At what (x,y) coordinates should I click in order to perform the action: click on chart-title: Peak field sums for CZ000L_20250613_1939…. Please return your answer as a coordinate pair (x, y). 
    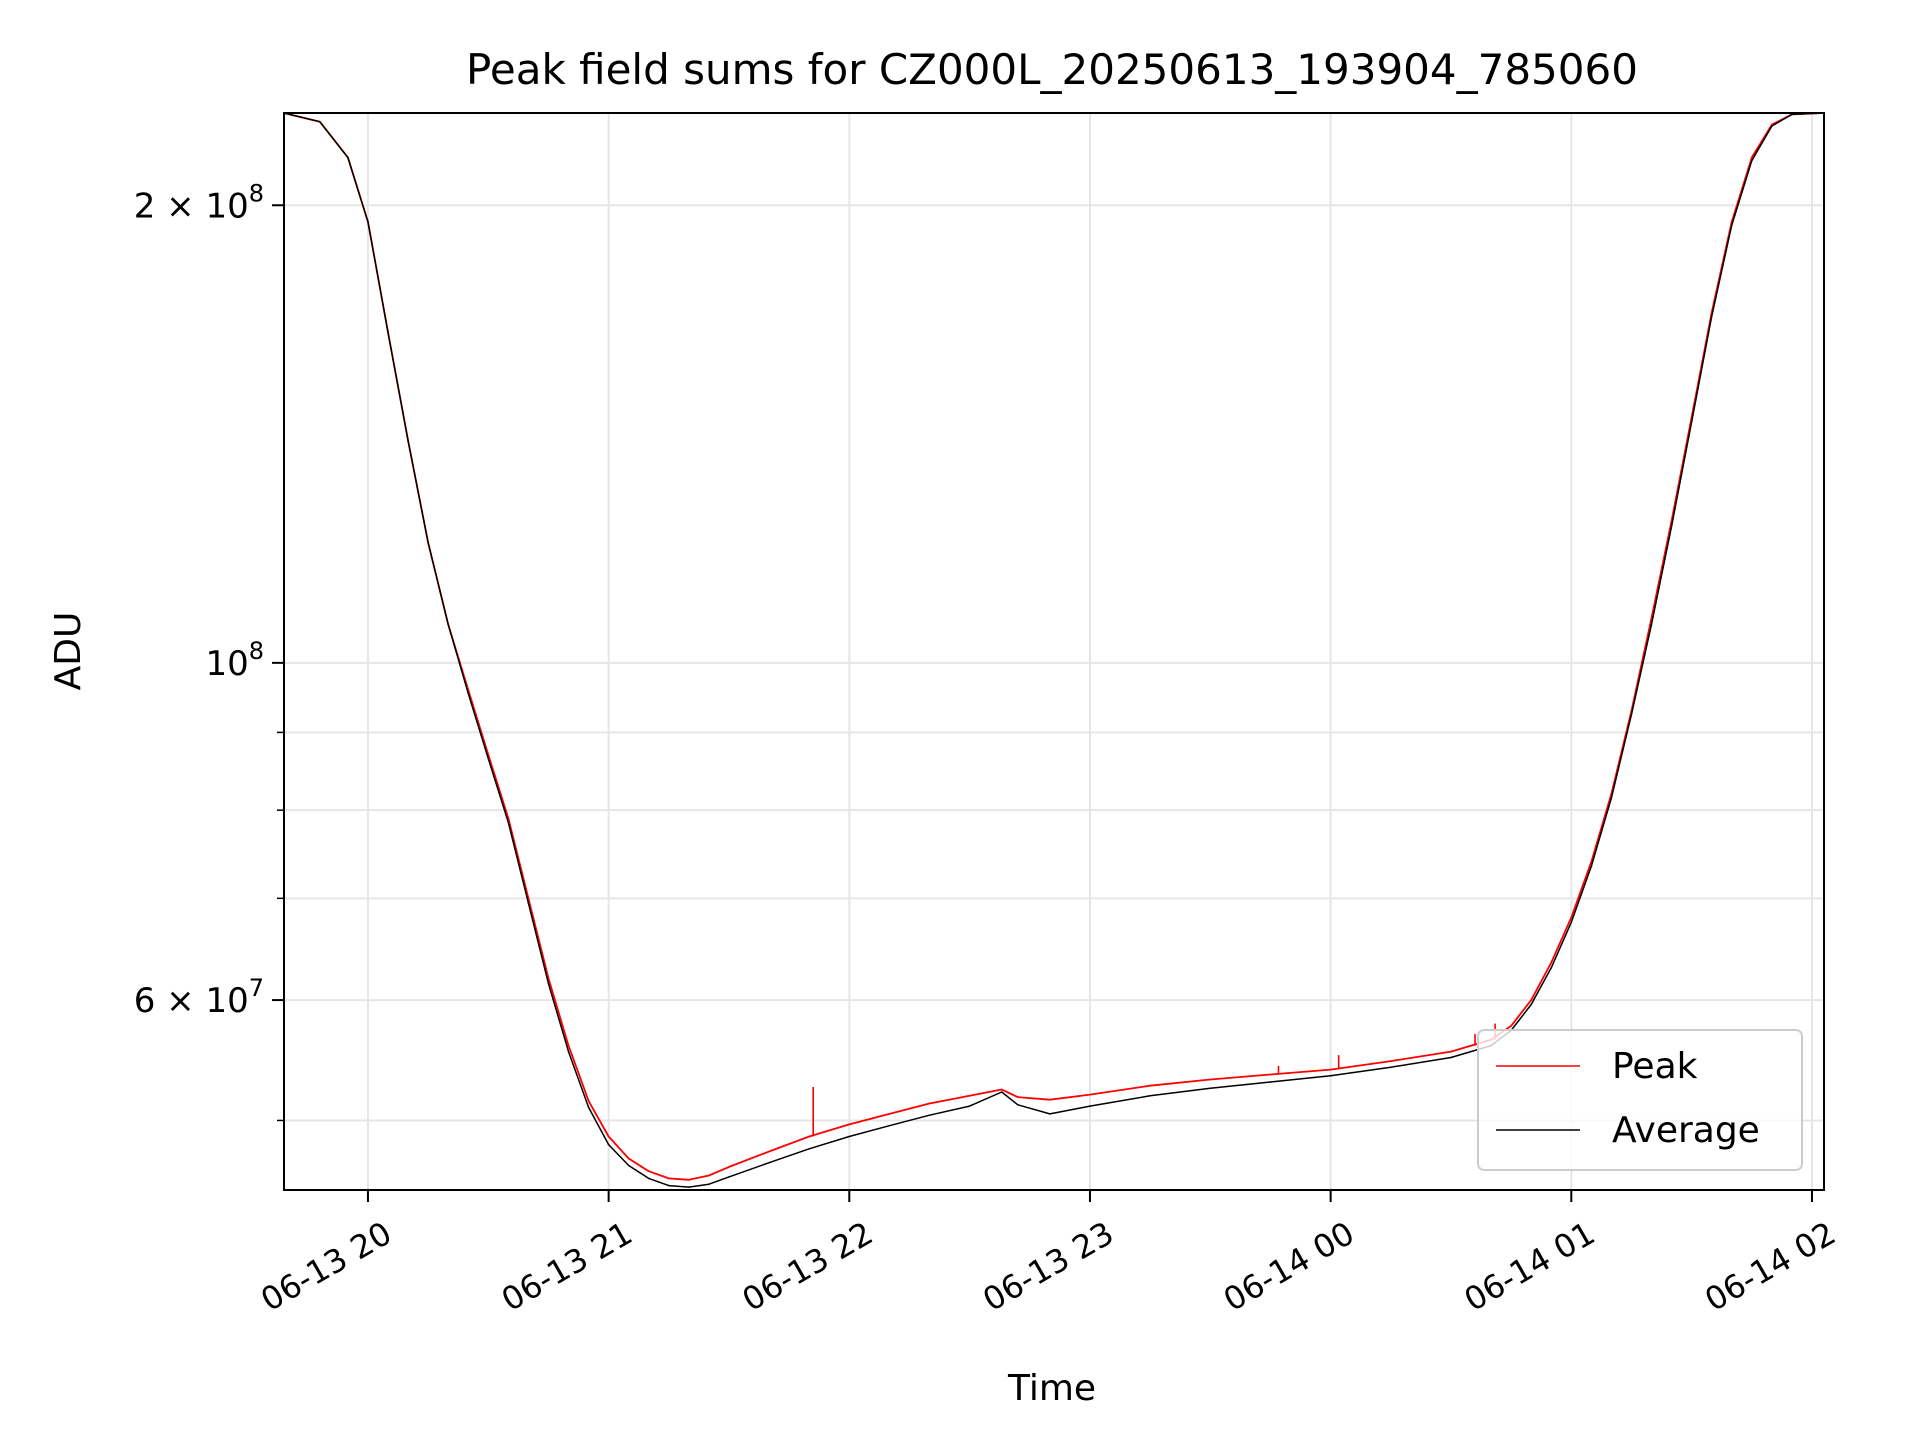
    Looking at the image, I should click on (1052, 69).